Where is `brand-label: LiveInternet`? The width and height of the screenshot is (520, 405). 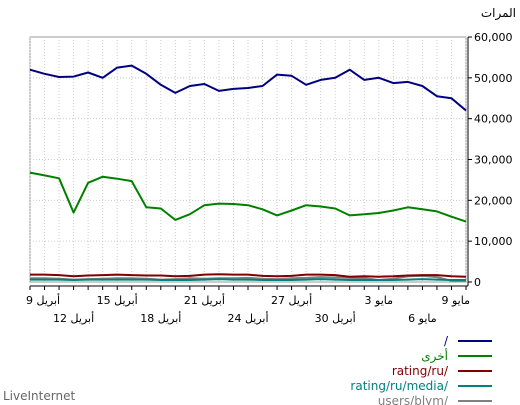
brand-label: LiveInternet is located at coordinates (39, 396).